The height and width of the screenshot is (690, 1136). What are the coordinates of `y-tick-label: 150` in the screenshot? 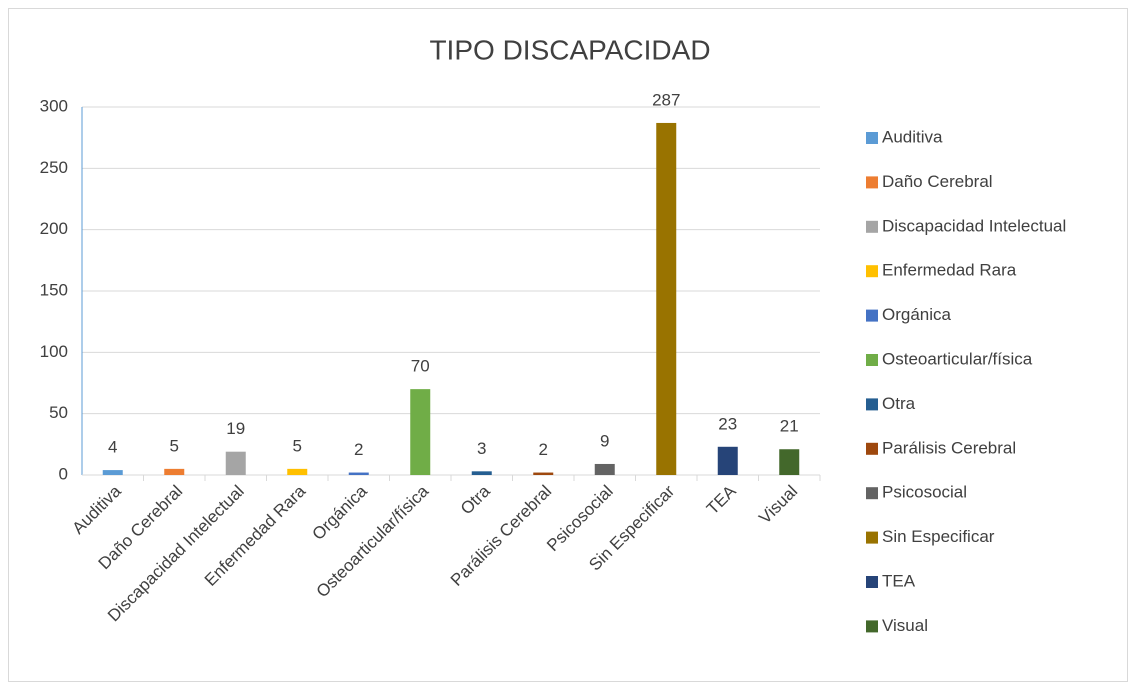 It's located at (54, 289).